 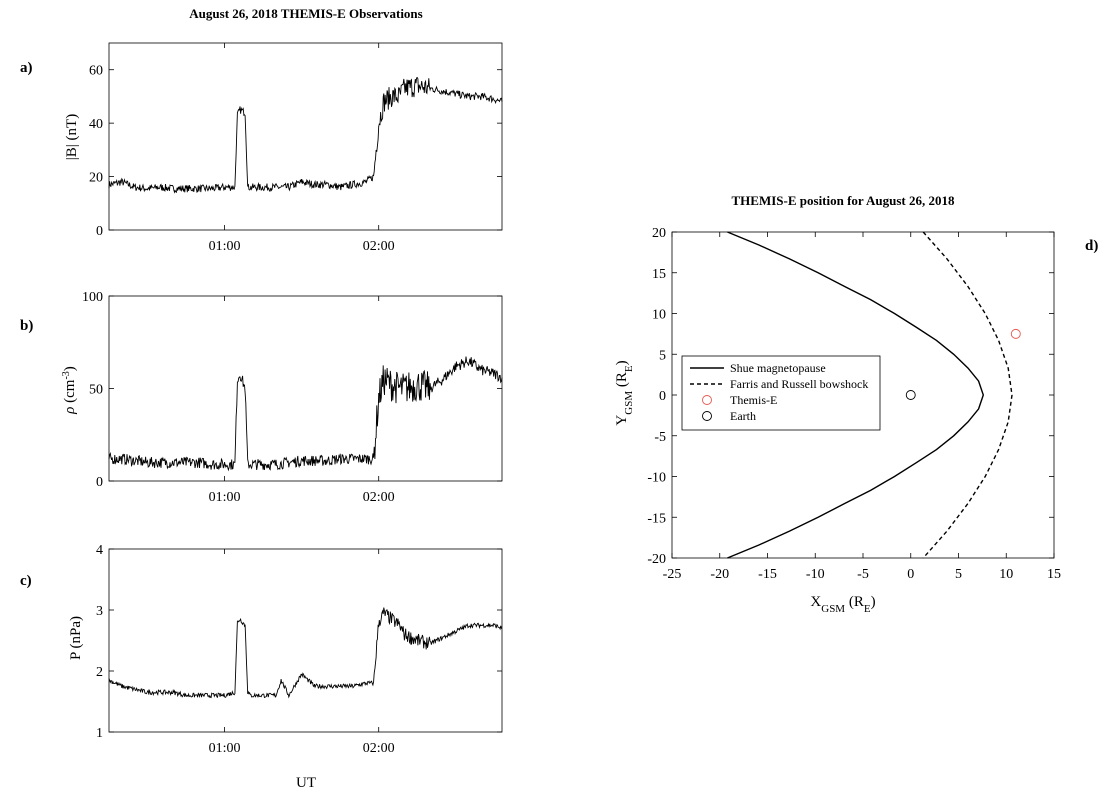 What do you see at coordinates (72, 137) in the screenshot?
I see `panel-a-ylabel: |B| (nT)` at bounding box center [72, 137].